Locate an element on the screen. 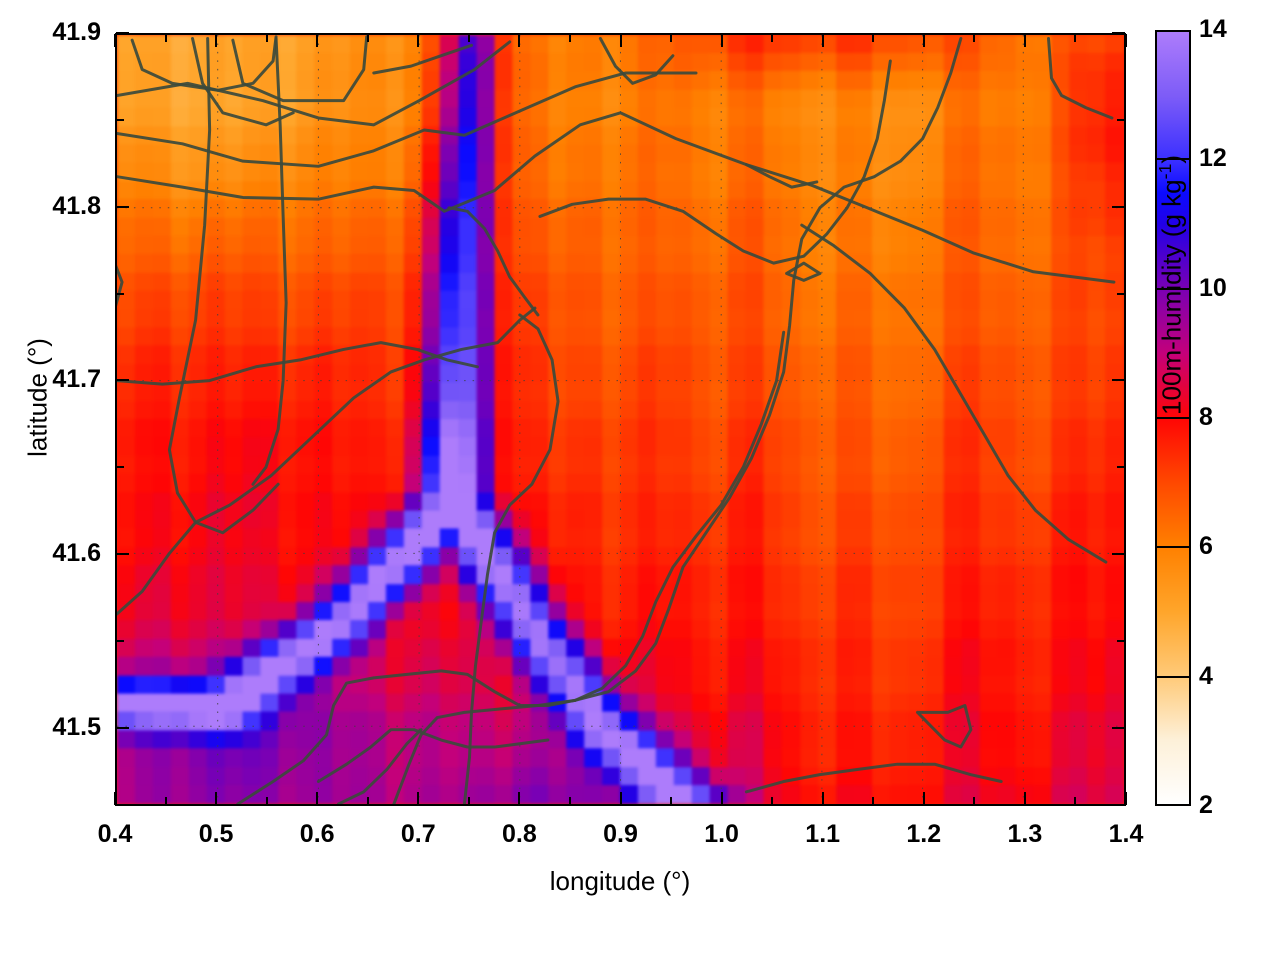 The width and height of the screenshot is (1280, 960). colorbar-title-exponent: -1 is located at coordinates (1165, 171).